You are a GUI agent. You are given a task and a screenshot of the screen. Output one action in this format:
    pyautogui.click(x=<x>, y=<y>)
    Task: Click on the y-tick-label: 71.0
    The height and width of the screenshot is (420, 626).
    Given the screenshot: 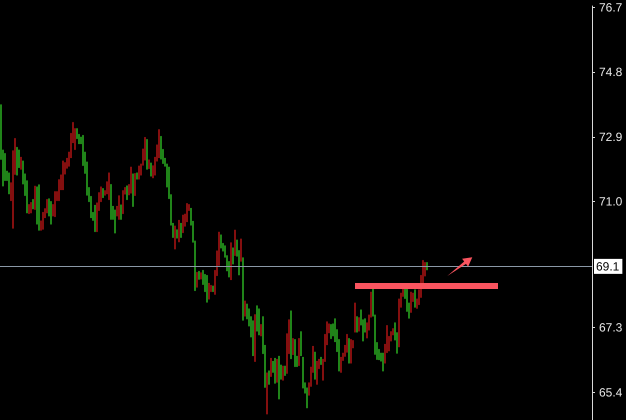 What is the action you would take?
    pyautogui.click(x=611, y=201)
    